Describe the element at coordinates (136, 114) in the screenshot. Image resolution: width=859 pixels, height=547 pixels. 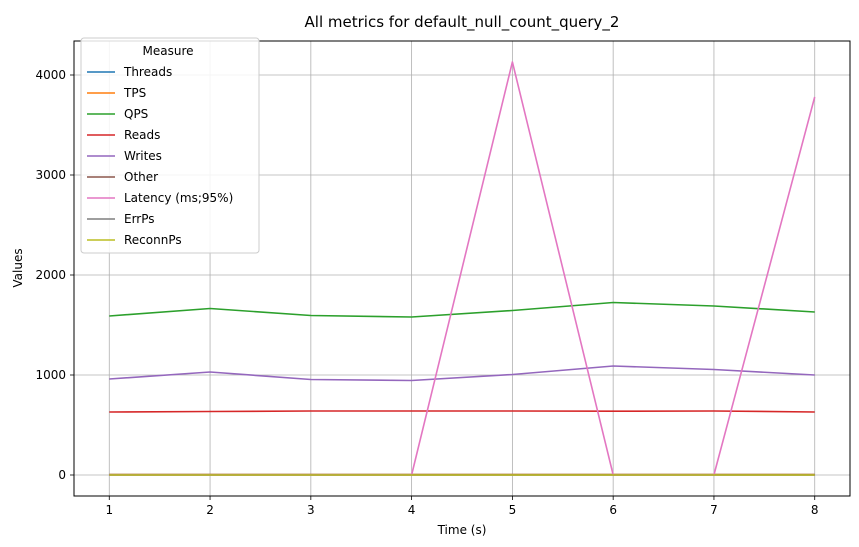
I see `legend-label-qps: QPS` at that location.